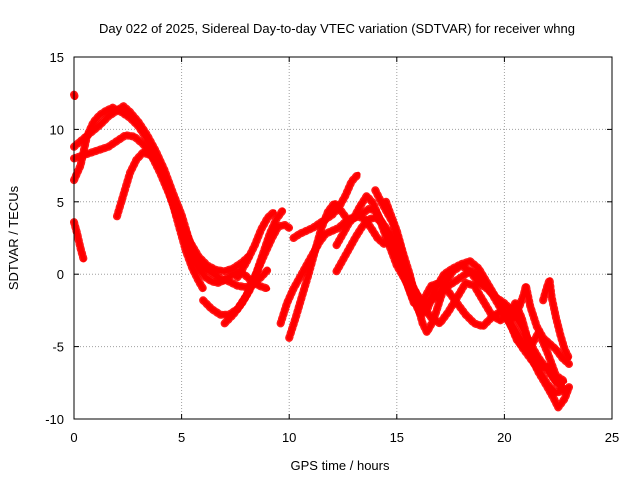 The height and width of the screenshot is (480, 640). Describe the element at coordinates (57, 57) in the screenshot. I see `y-tick-label: 15` at that location.